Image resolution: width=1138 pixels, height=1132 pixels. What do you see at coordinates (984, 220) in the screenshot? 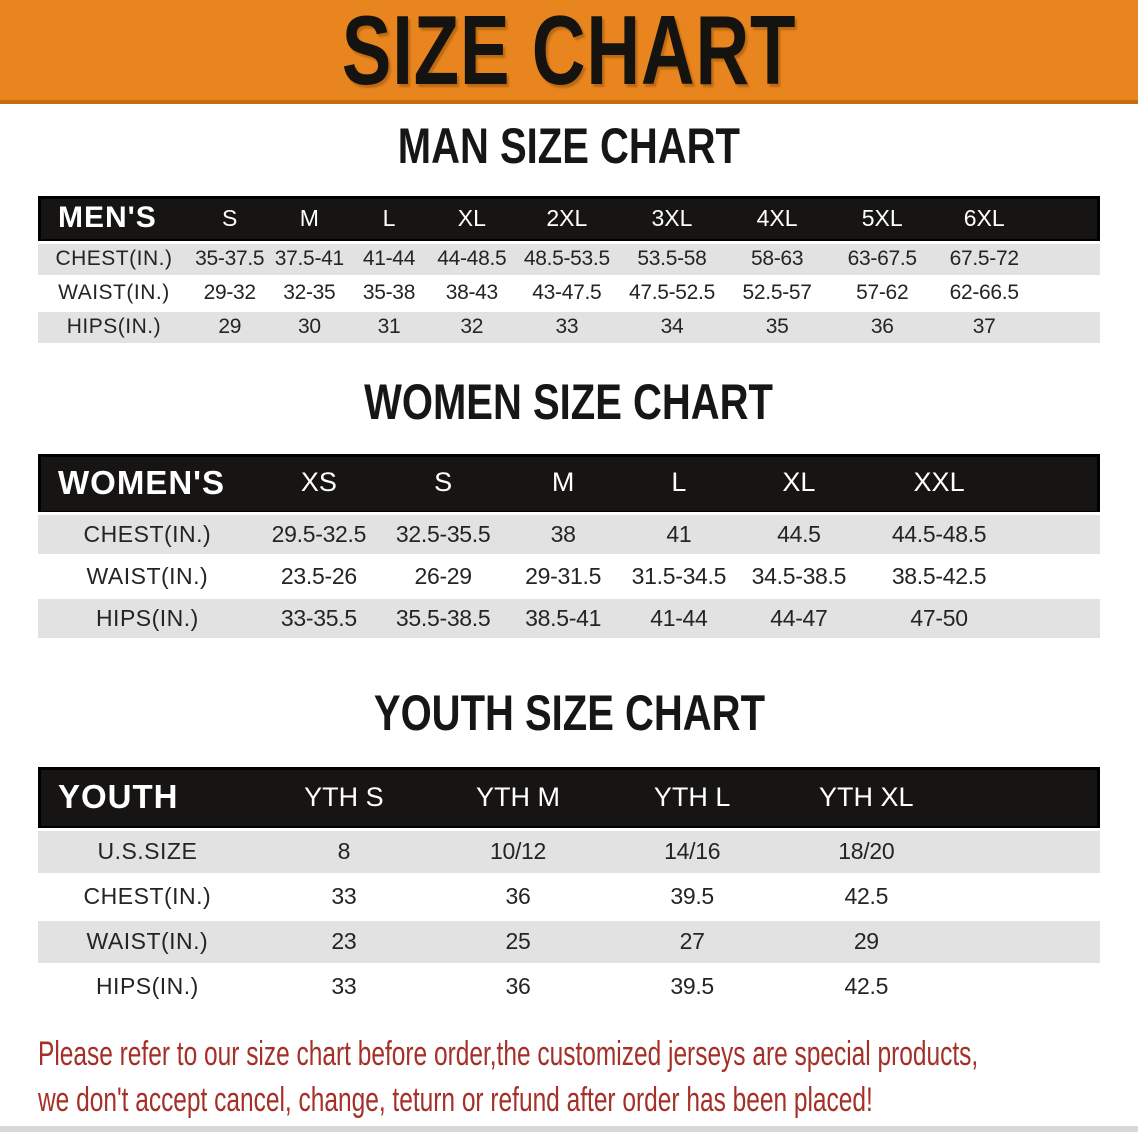
I see `size-column-header: 6XL` at bounding box center [984, 220].